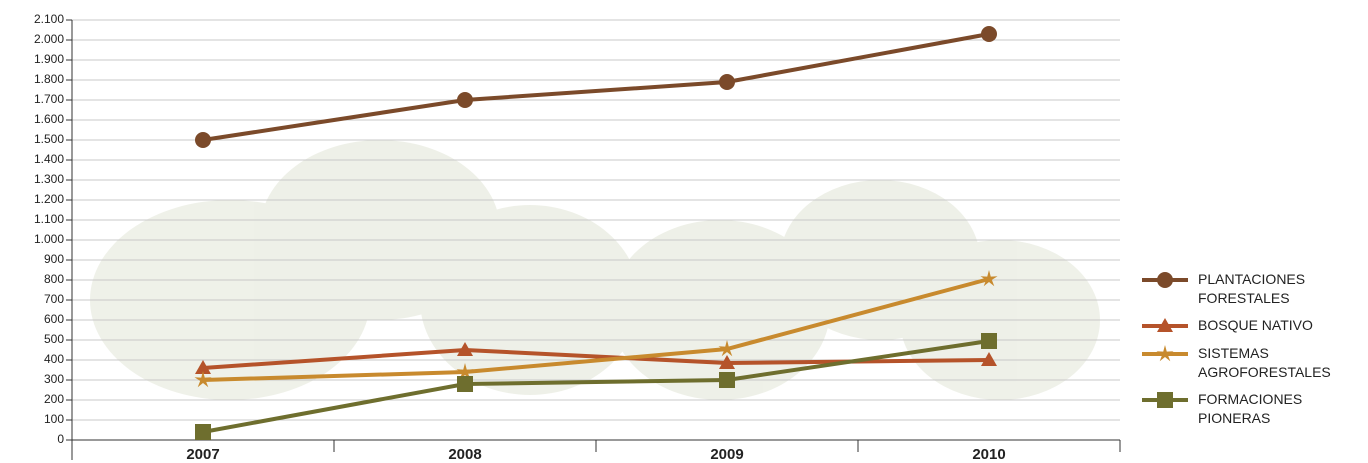 This screenshot has height=463, width=1368. What do you see at coordinates (49, 159) in the screenshot?
I see `y-tick-label: 1.400` at bounding box center [49, 159].